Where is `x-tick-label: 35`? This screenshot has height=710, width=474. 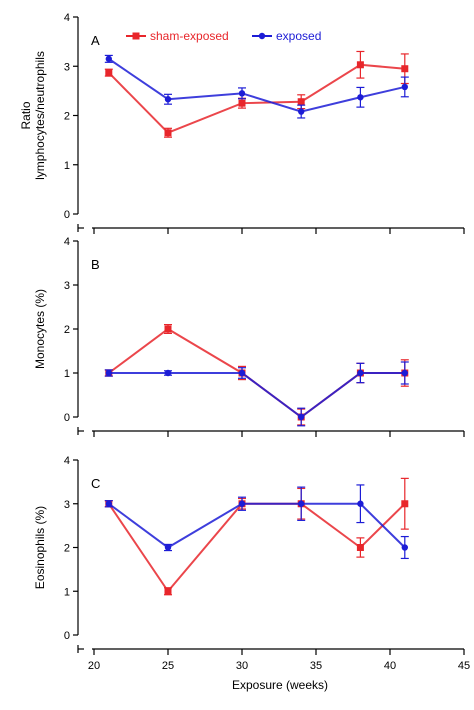
x-tick-label: 35 is located at coordinates (316, 666).